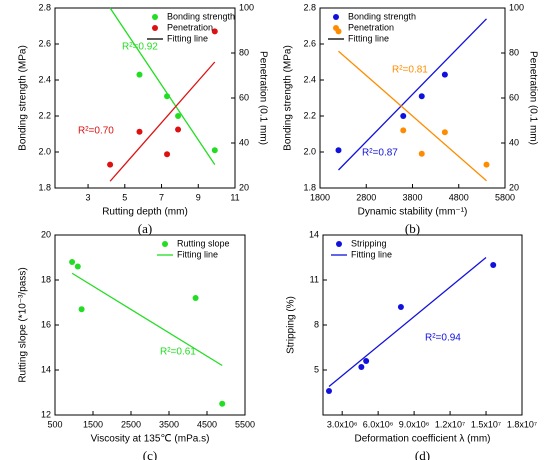  Describe the element at coordinates (46, 279) in the screenshot. I see `y-tick-label: 18` at that location.